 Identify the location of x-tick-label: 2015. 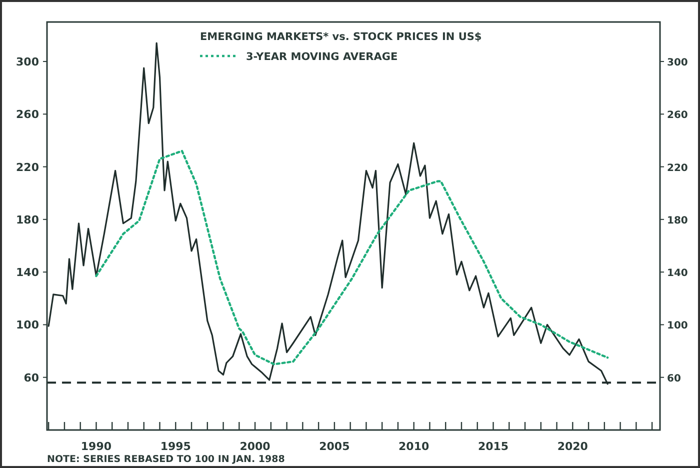
(493, 446).